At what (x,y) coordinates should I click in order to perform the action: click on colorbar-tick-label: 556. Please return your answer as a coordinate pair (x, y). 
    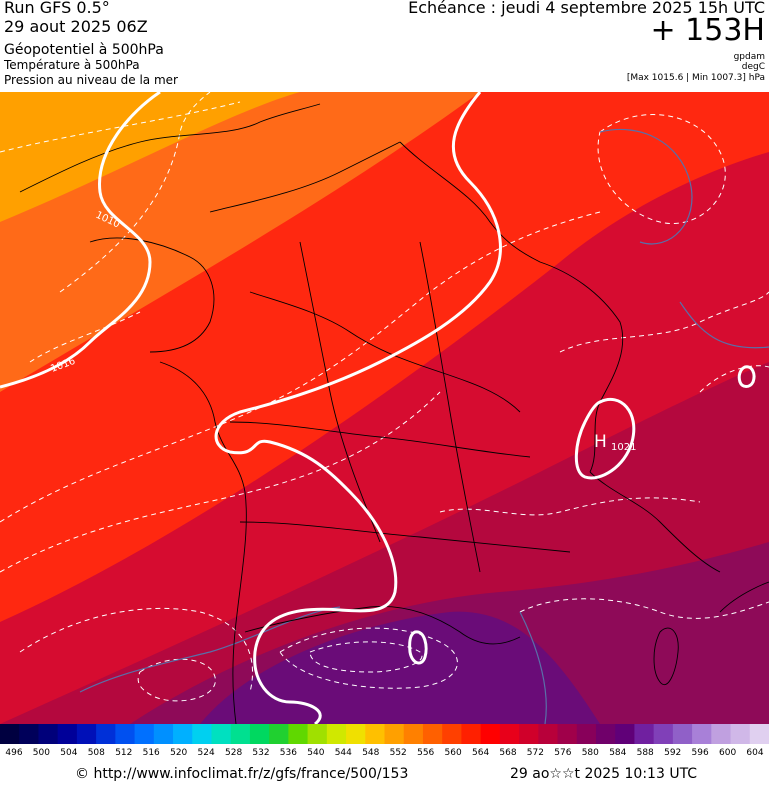
    Looking at the image, I should click on (426, 753).